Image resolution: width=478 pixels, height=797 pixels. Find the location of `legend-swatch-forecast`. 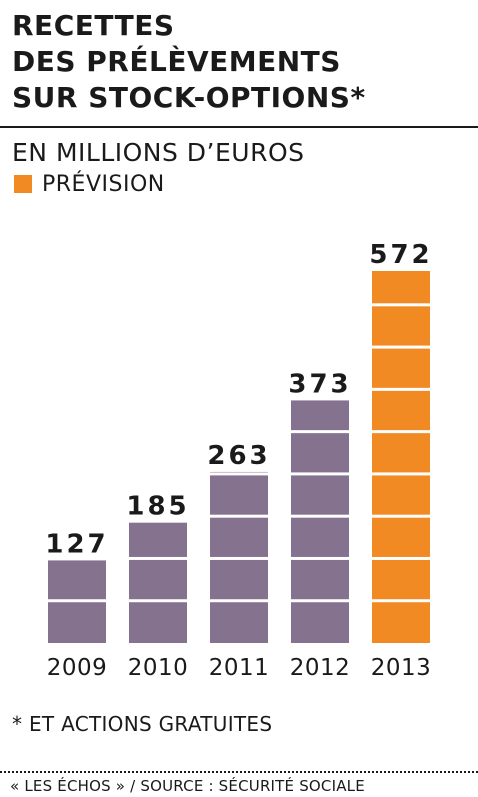

legend-swatch-forecast is located at coordinates (23, 184).